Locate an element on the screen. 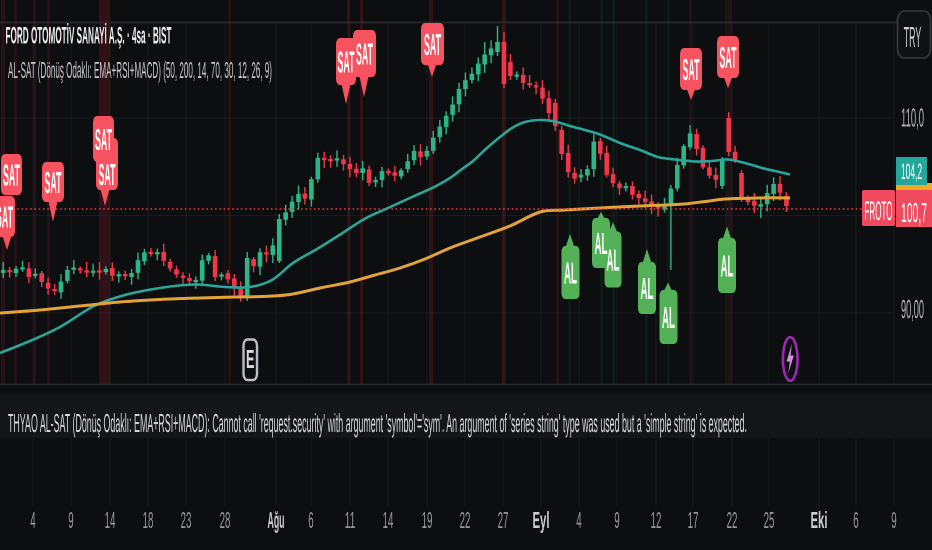 The image size is (932, 550). svg-text: Eyl is located at coordinates (541, 520).